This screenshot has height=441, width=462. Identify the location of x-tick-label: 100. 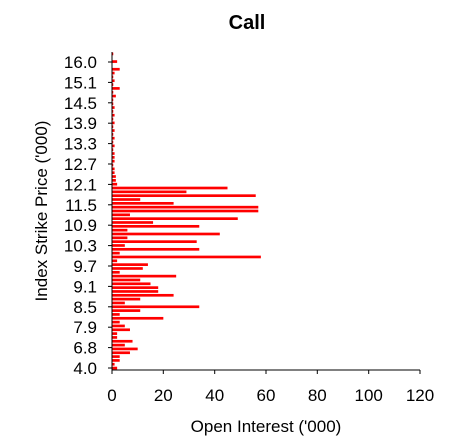
(369, 395).